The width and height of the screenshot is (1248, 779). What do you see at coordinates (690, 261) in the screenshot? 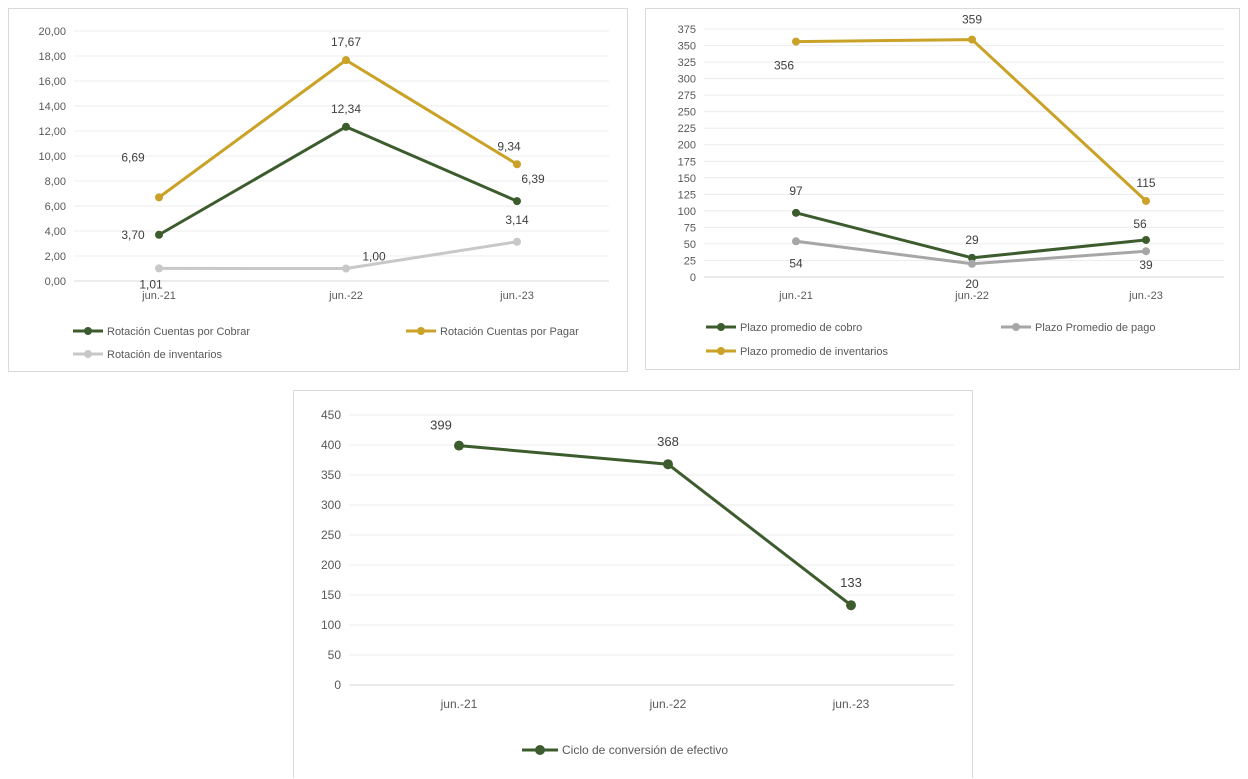
I see `y-tick-label: 25` at bounding box center [690, 261].